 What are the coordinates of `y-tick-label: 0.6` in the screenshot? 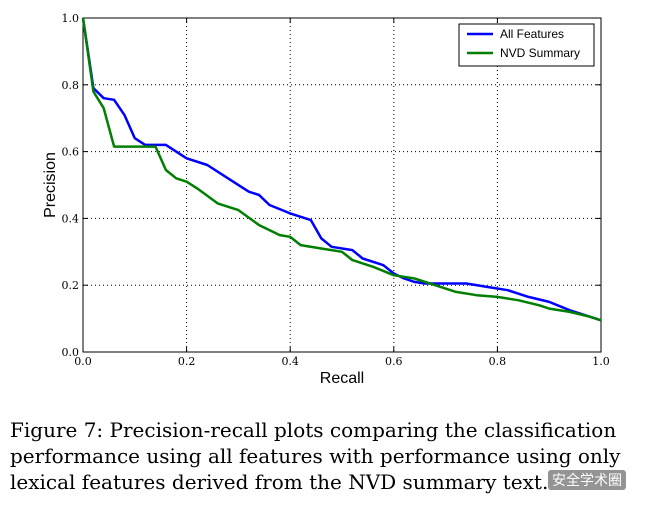 It's located at (71, 152).